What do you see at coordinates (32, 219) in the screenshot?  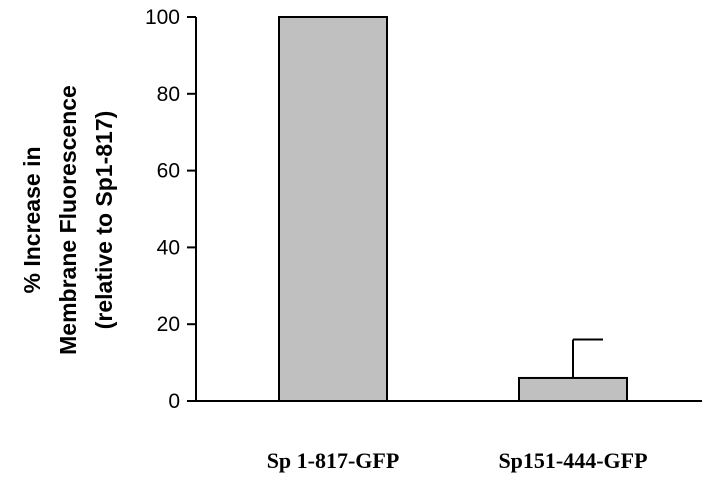 I see `y-axis-label-line: % Increase in` at bounding box center [32, 219].